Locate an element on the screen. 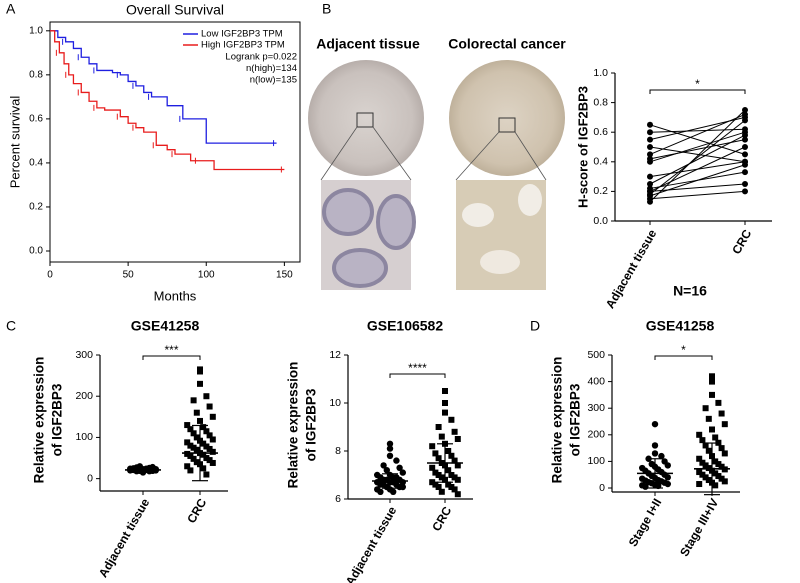  significance: * is located at coordinates (683, 350).